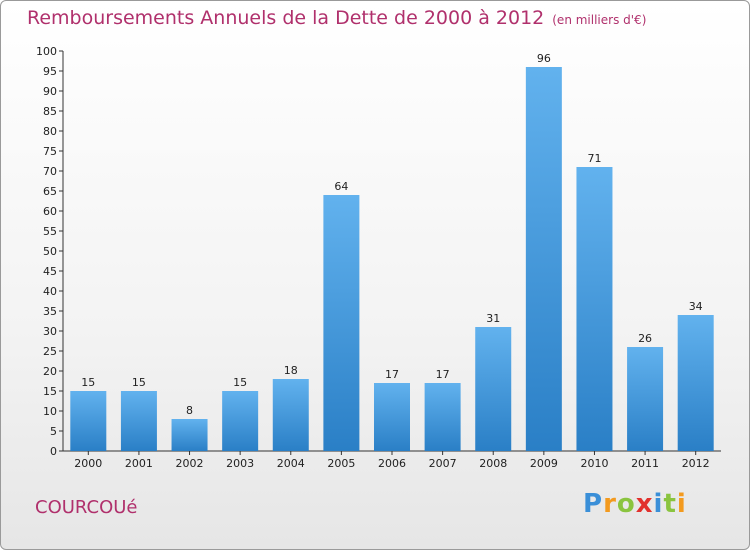  Describe the element at coordinates (610, 504) in the screenshot. I see `logo-letter: r` at that location.